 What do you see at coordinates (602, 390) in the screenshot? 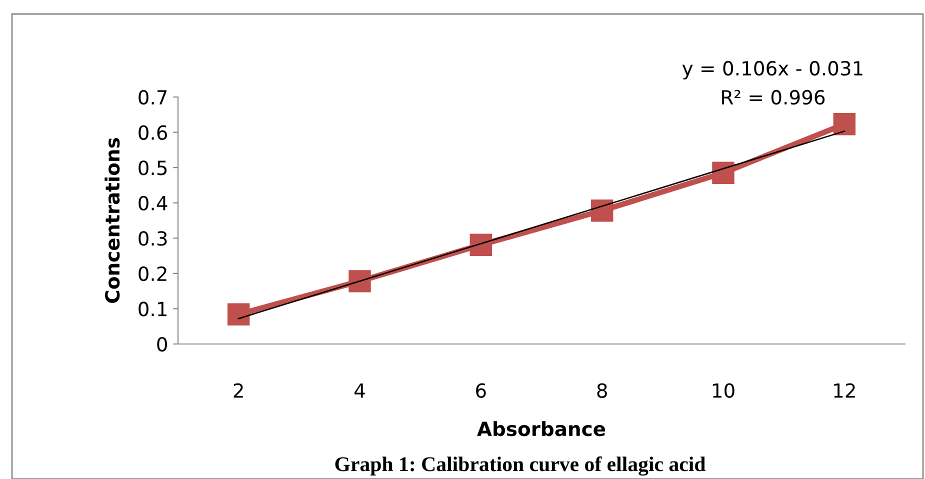
I see `x-tick-label: 8` at bounding box center [602, 390].